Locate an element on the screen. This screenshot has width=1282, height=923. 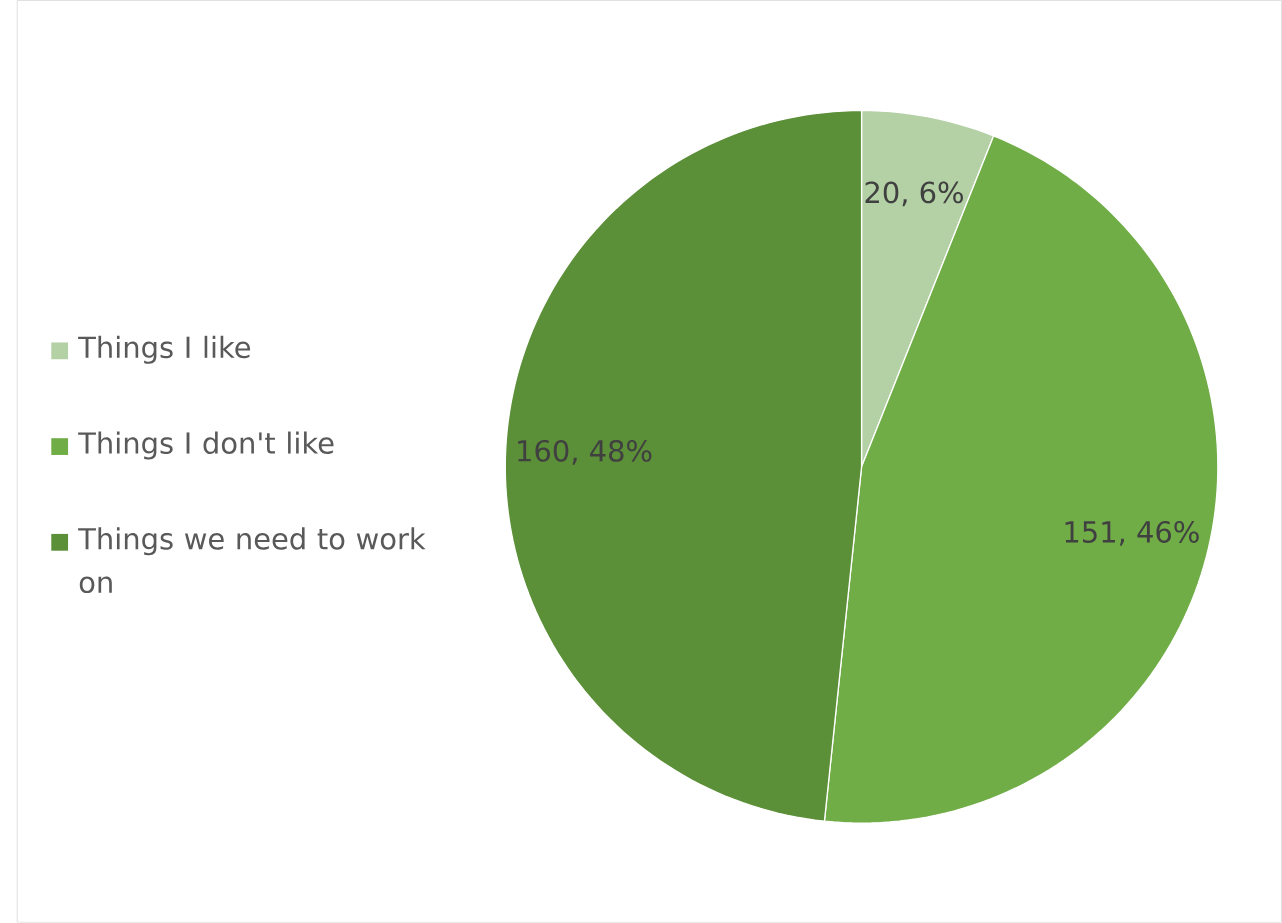
data-label: 160, 48% is located at coordinates (585, 452).